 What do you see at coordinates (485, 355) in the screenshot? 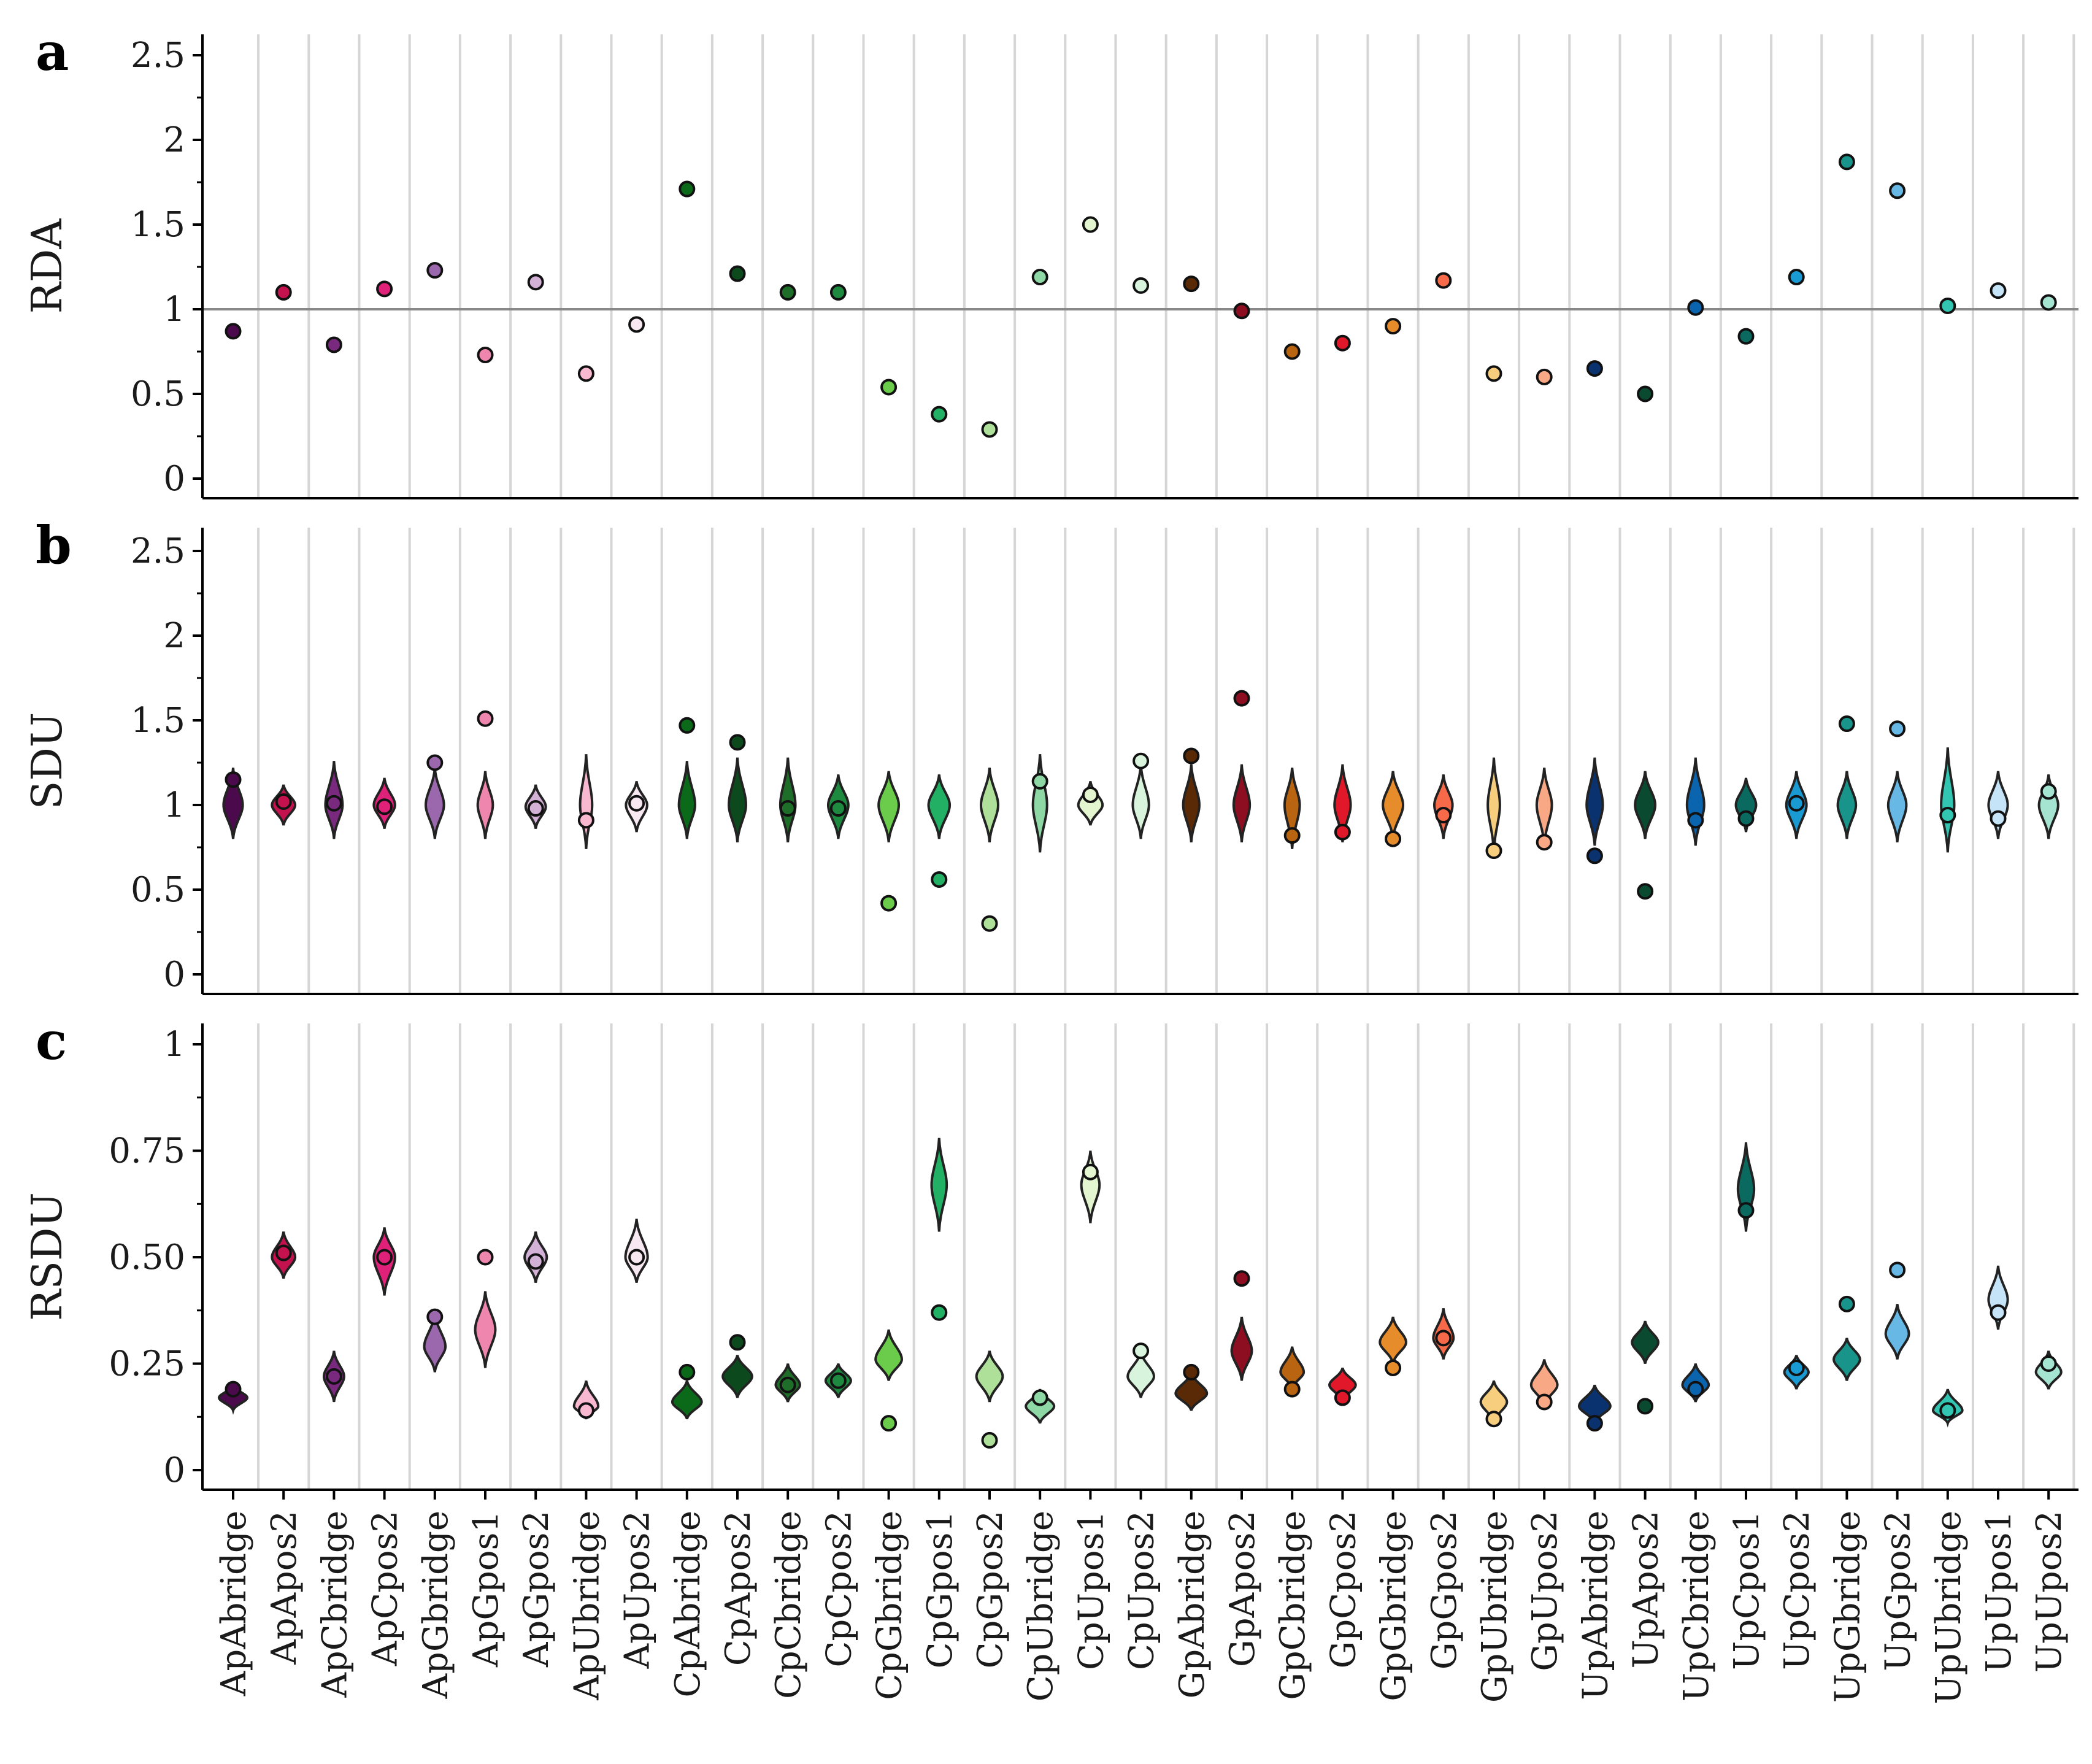
I see `point-a-ApGpos1` at bounding box center [485, 355].